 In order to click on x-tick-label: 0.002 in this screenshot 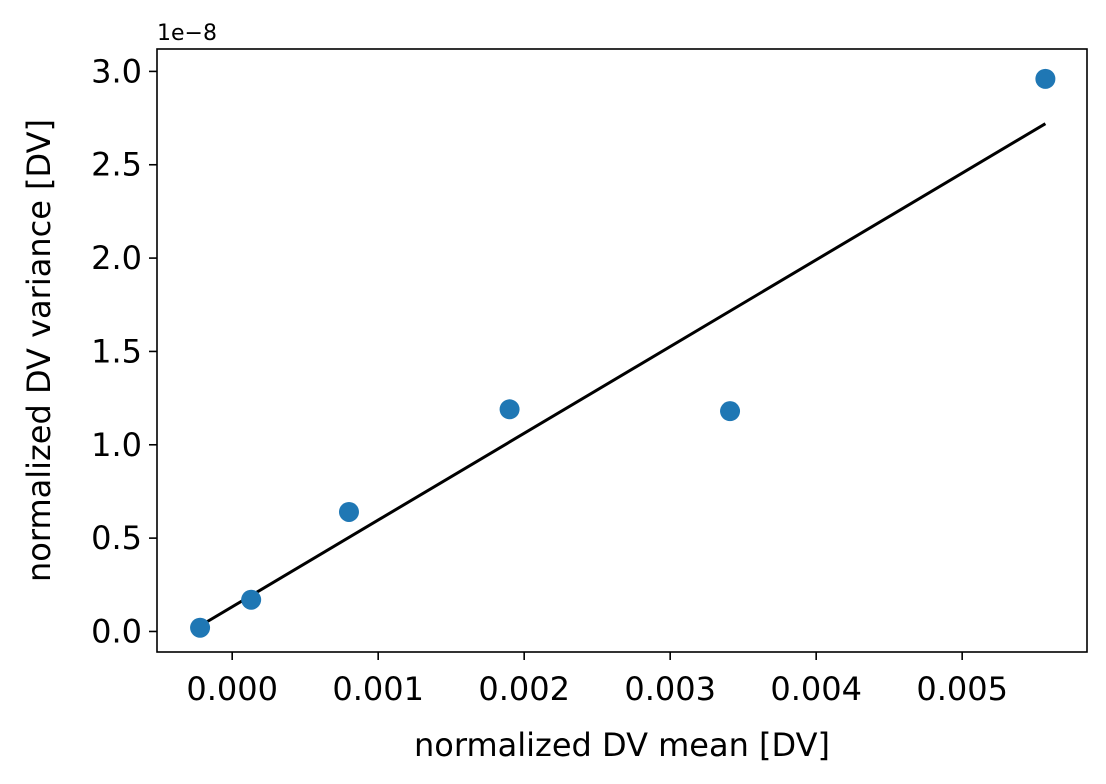, I will do `click(524, 689)`.